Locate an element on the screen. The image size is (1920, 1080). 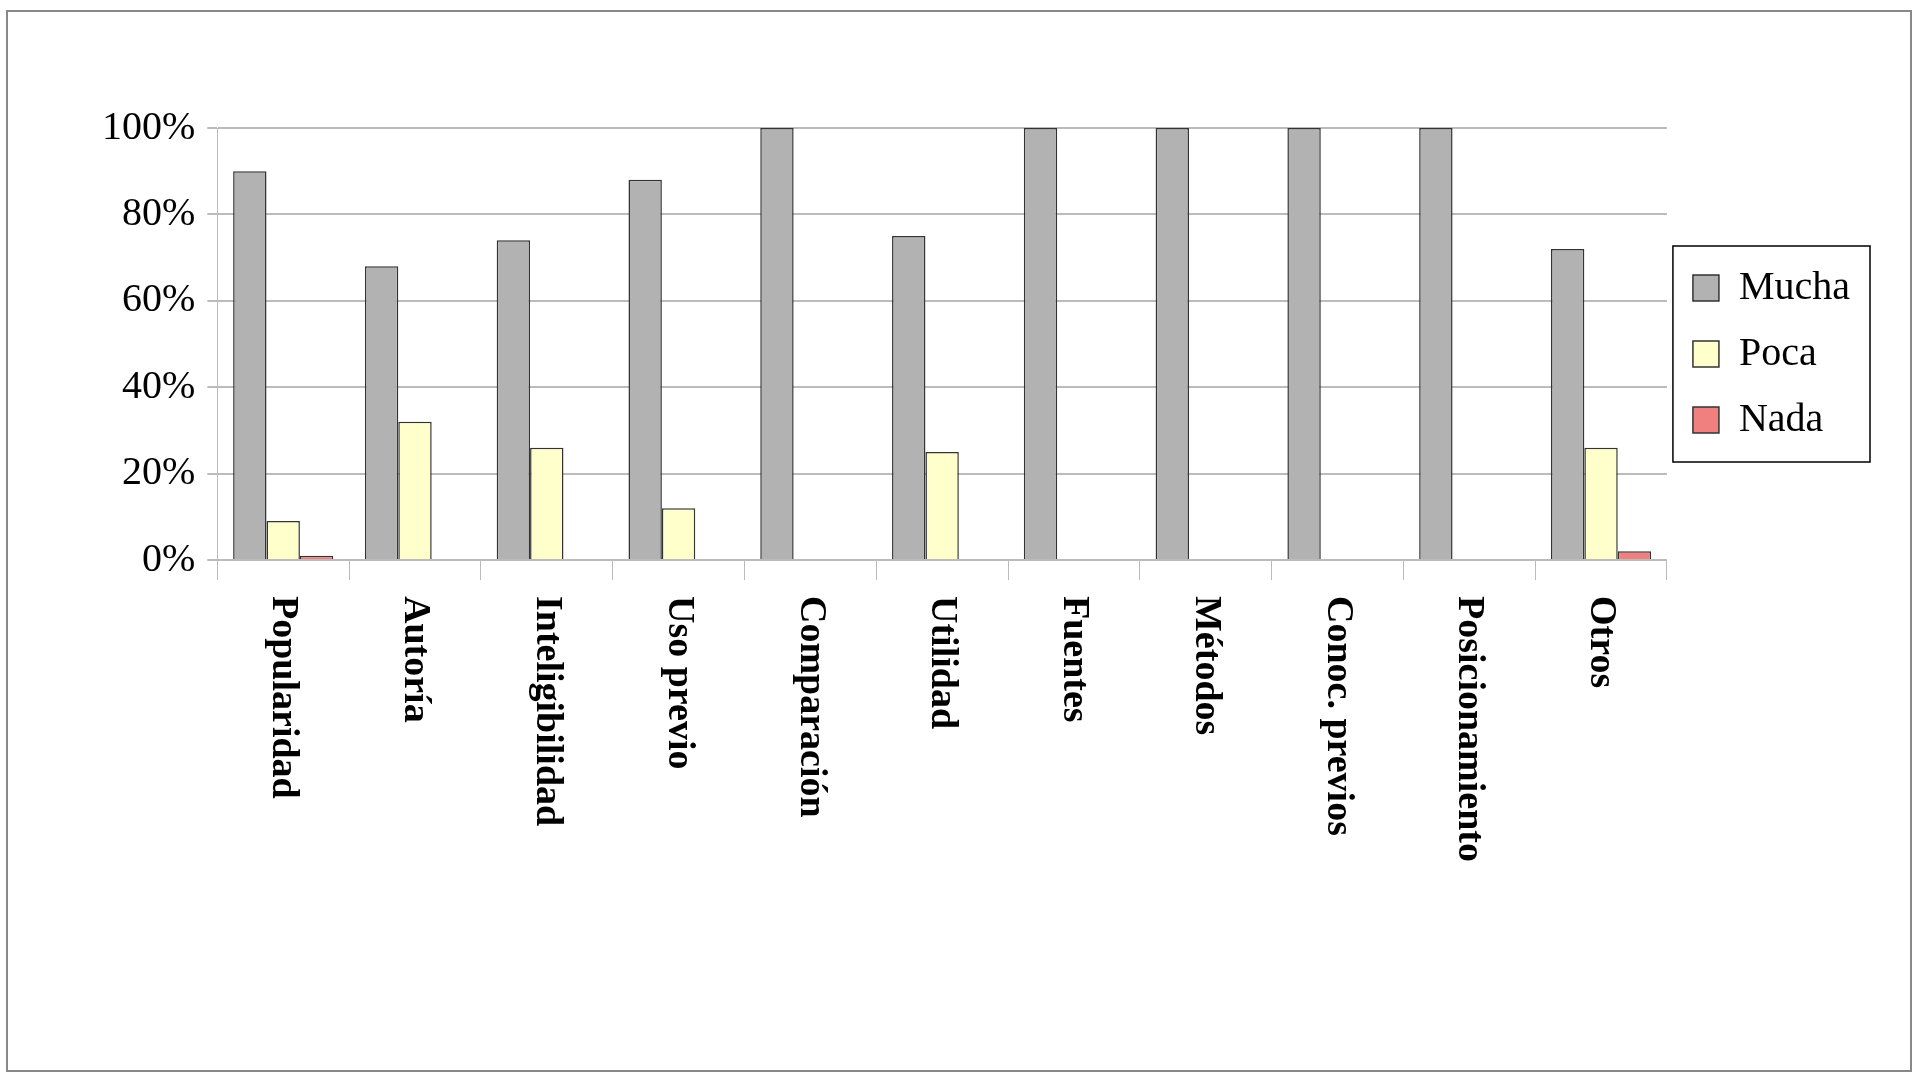
x-tick-label: Inteligibilidad is located at coordinates (549, 711).